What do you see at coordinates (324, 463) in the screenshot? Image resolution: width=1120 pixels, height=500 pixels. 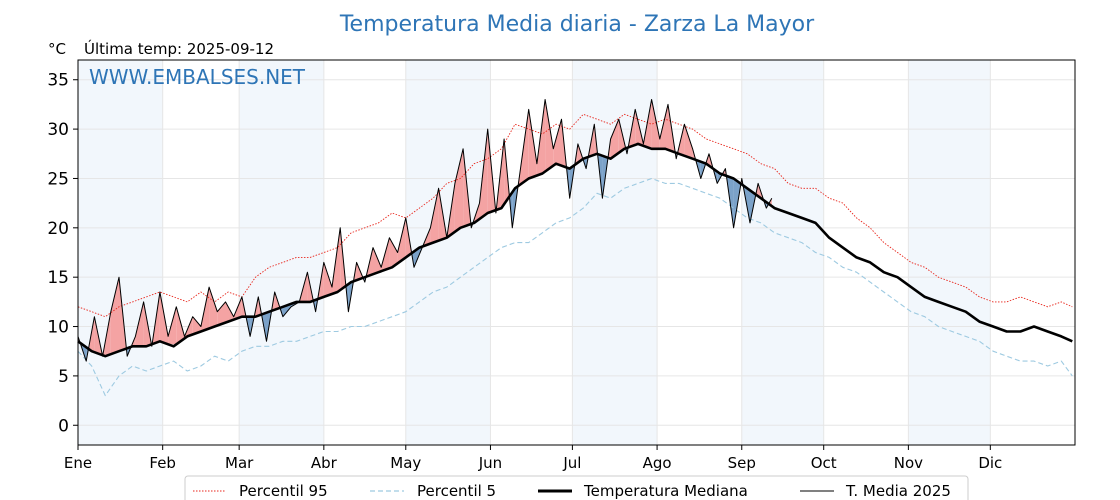 I see `x-tick-label: Abr` at bounding box center [324, 463].